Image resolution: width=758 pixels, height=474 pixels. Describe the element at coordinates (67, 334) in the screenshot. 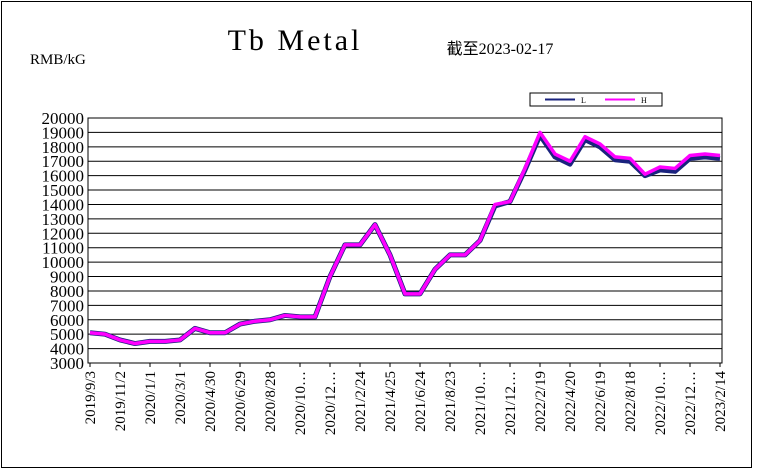

I see `y-tick-label: 5000` at that location.